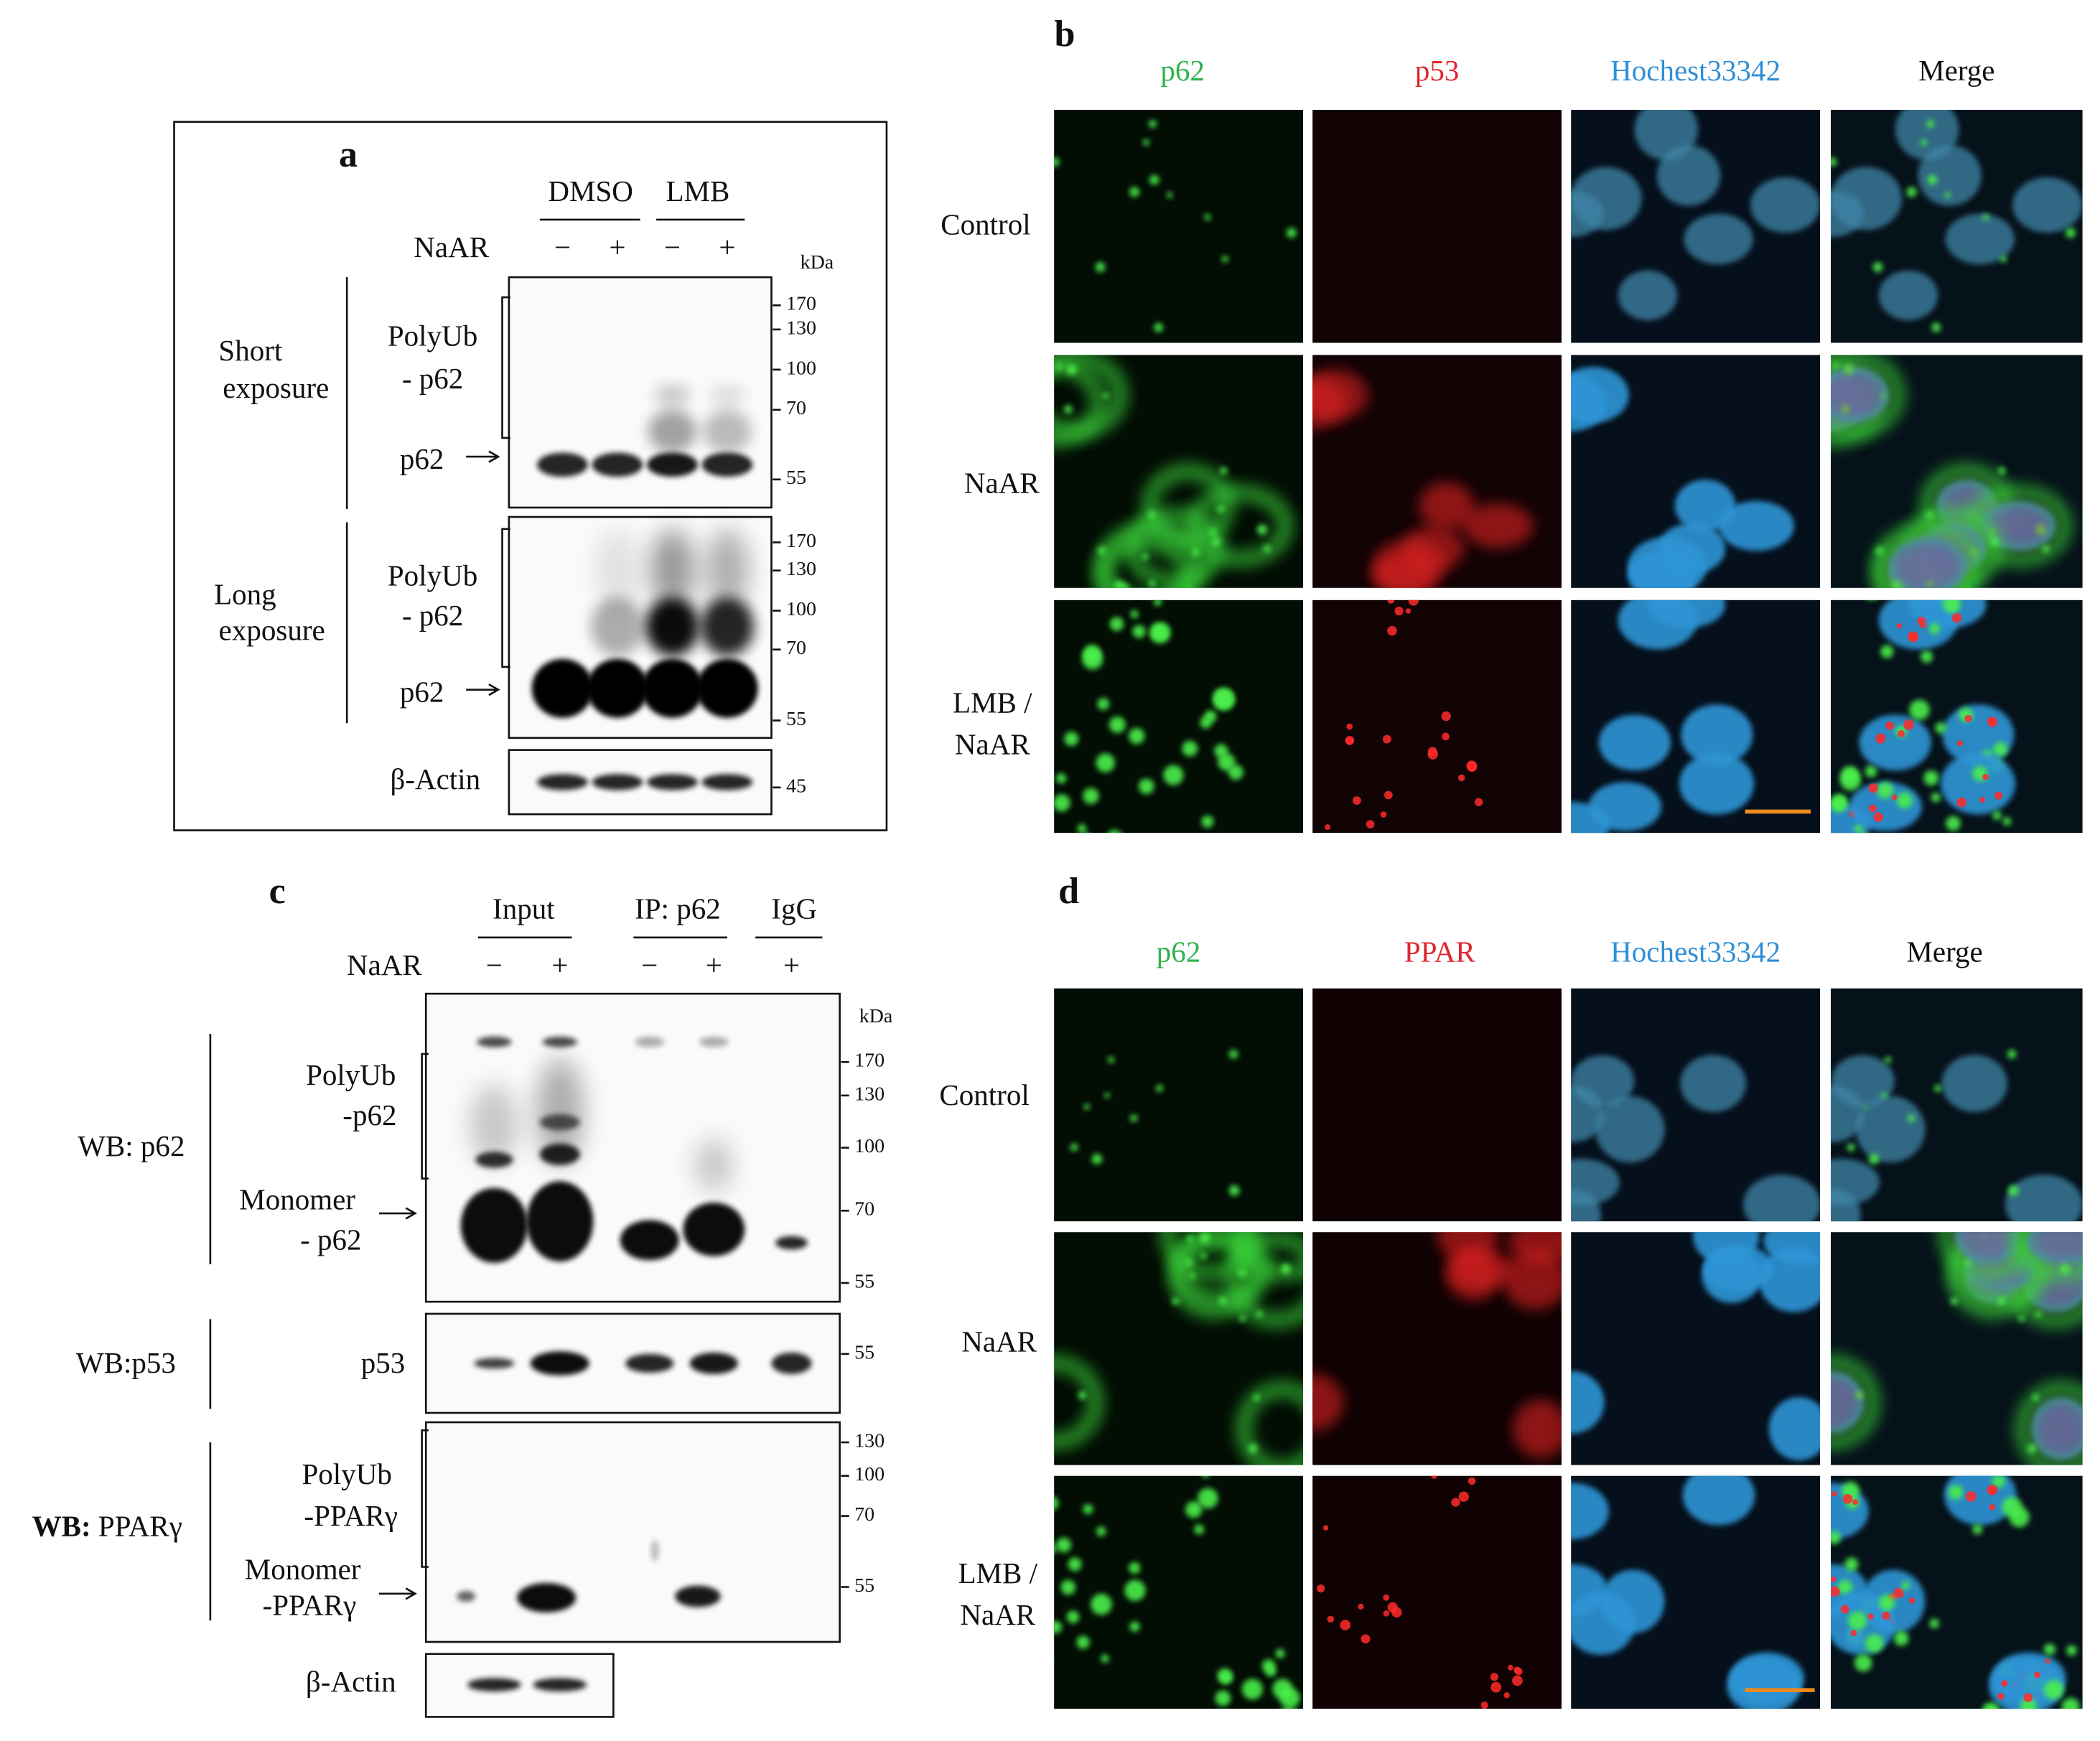 The height and width of the screenshot is (1741, 2100). What do you see at coordinates (297, 1199) in the screenshot?
I see `label: Monomer` at bounding box center [297, 1199].